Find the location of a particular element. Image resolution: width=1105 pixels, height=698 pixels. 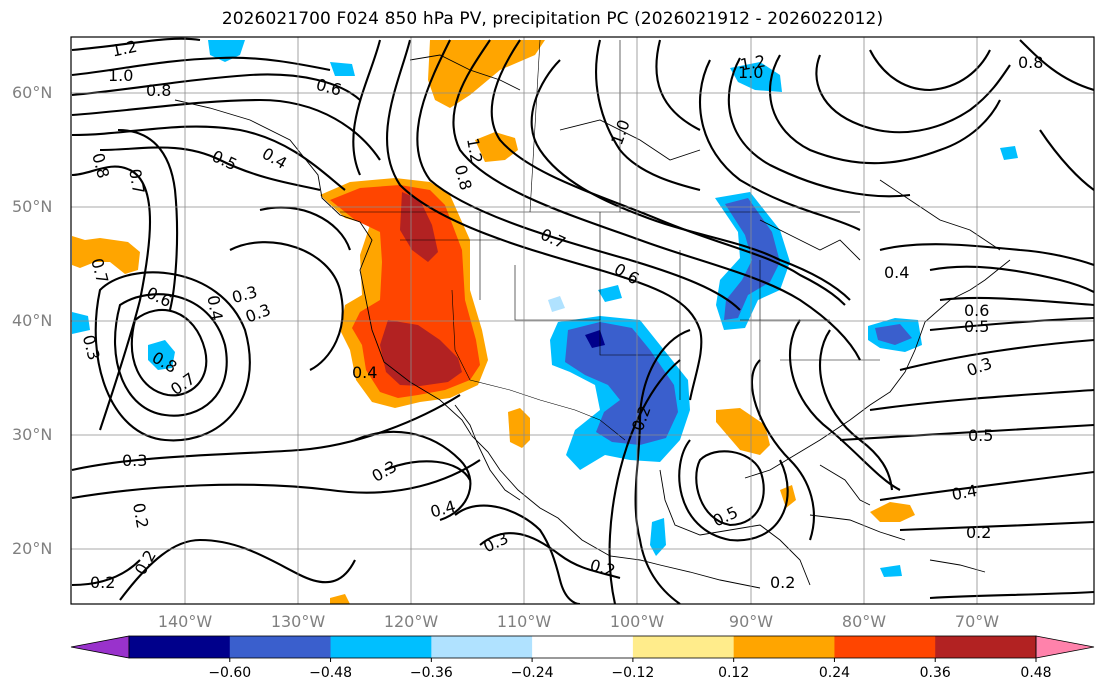

longitude-label: 120°W is located at coordinates (411, 621).